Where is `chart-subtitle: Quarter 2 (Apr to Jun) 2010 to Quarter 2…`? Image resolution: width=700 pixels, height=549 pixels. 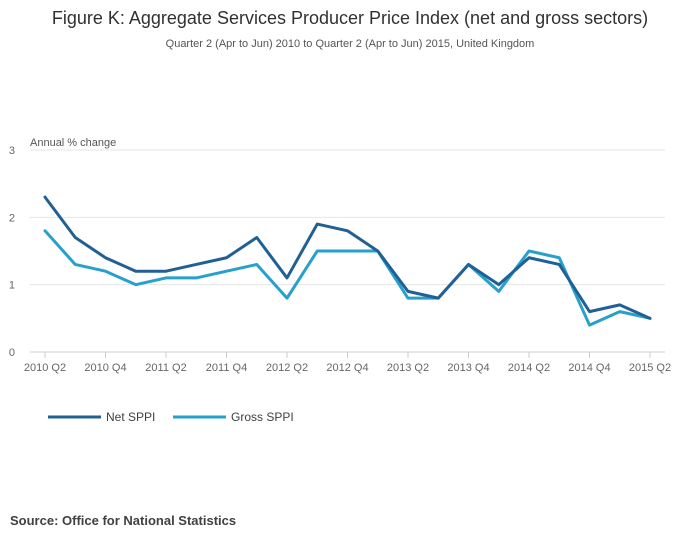 chart-subtitle: Quarter 2 (Apr to Jun) 2010 to Quarter 2… is located at coordinates (350, 44).